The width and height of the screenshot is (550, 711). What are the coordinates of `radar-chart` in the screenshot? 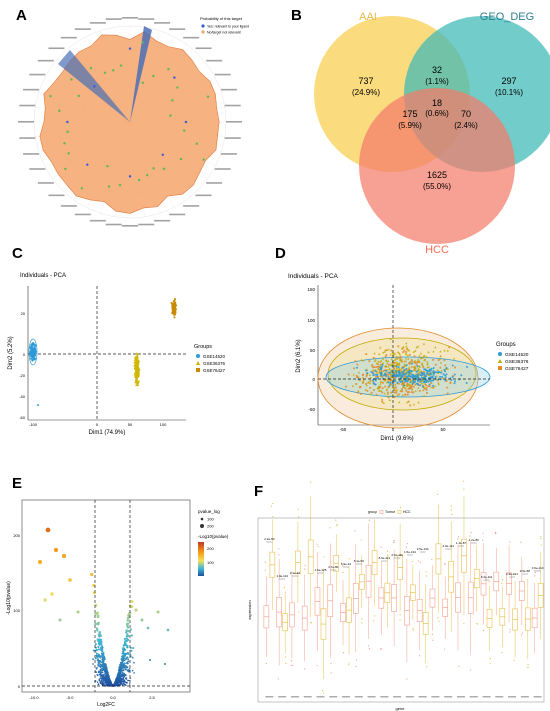 It's located at (130, 122).